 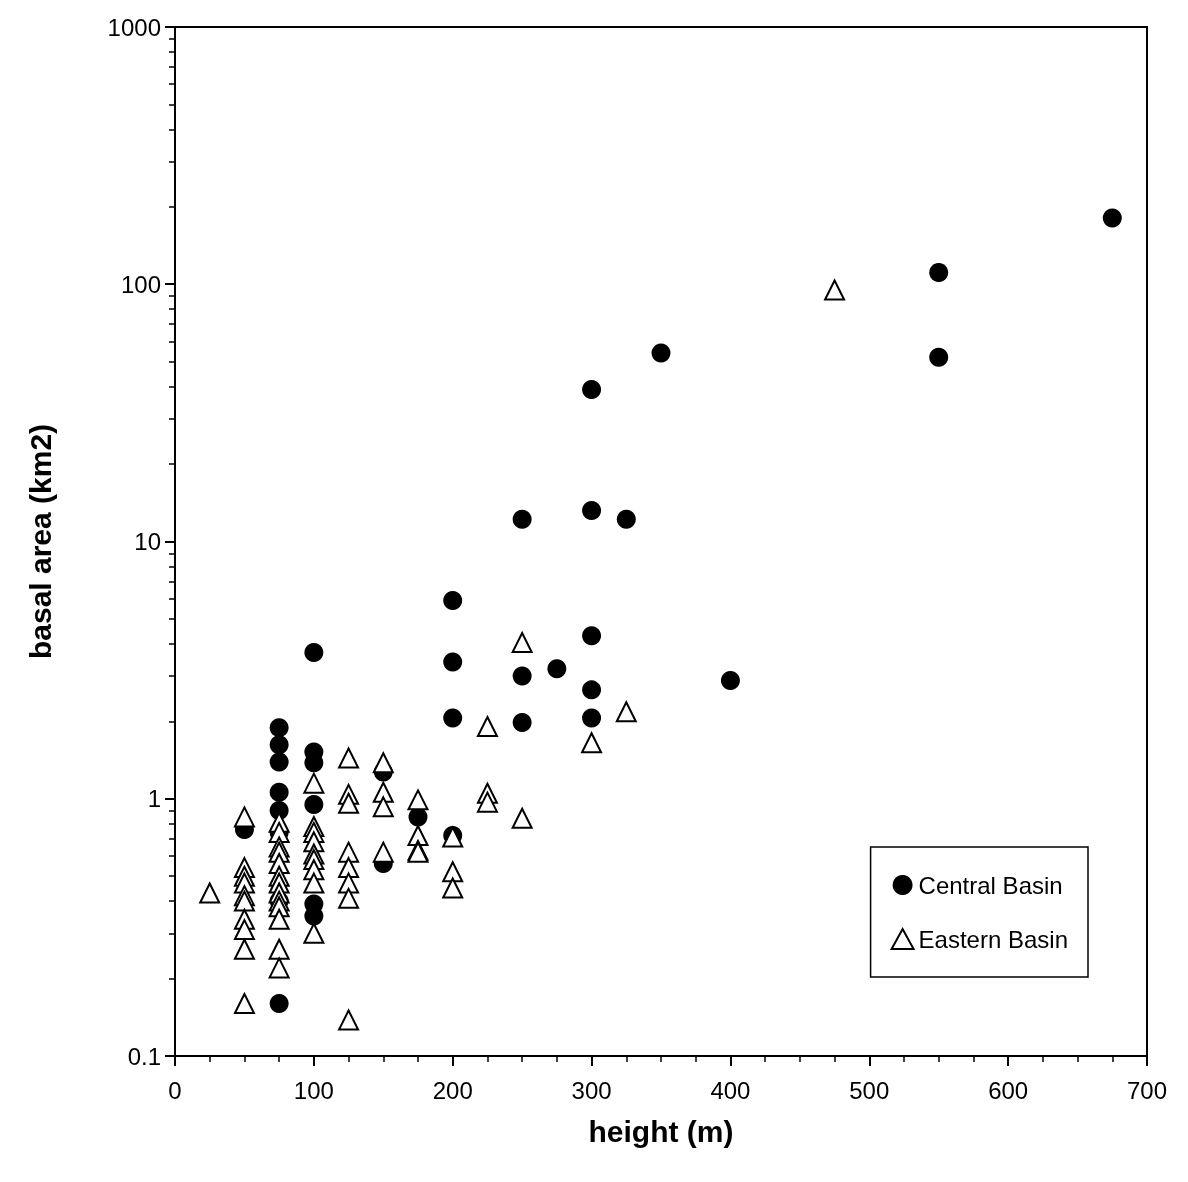 I want to click on y-tick-label: 1000, so click(x=134, y=27).